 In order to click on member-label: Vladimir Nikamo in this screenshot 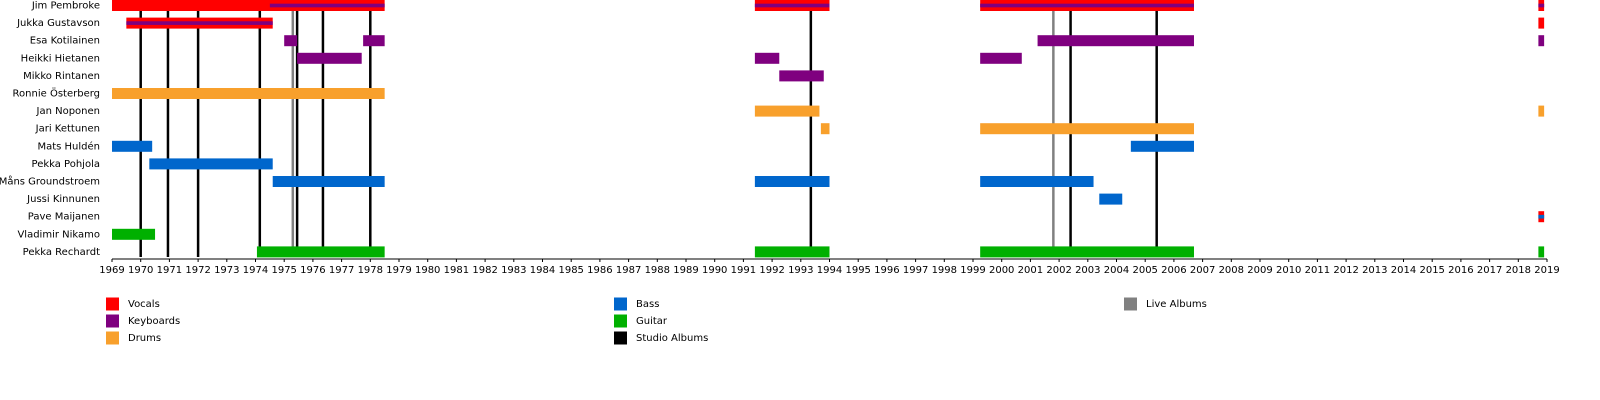, I will do `click(58, 234)`.